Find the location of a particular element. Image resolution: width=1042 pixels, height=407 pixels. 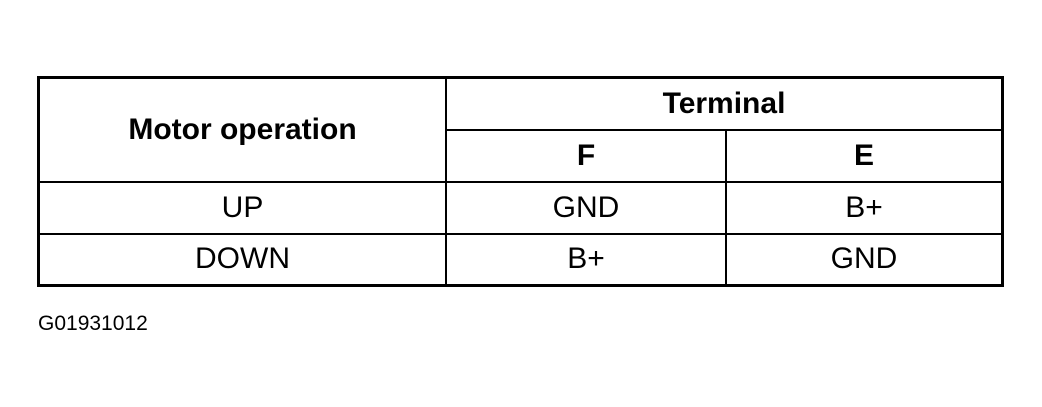

header-terminal: Terminal is located at coordinates (724, 103).